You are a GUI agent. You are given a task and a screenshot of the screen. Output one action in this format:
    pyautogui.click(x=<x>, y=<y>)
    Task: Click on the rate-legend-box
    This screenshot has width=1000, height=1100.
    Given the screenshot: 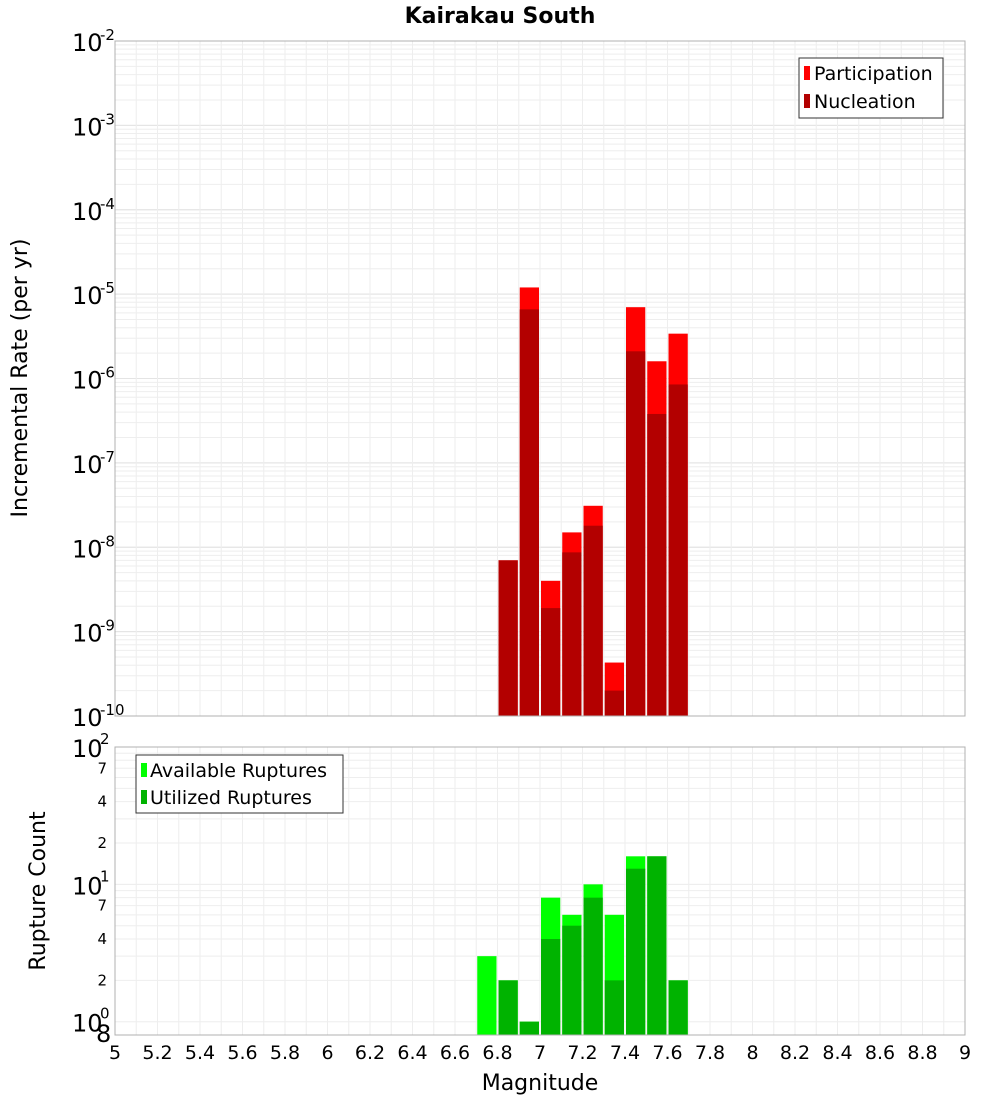 What is the action you would take?
    pyautogui.click(x=871, y=88)
    